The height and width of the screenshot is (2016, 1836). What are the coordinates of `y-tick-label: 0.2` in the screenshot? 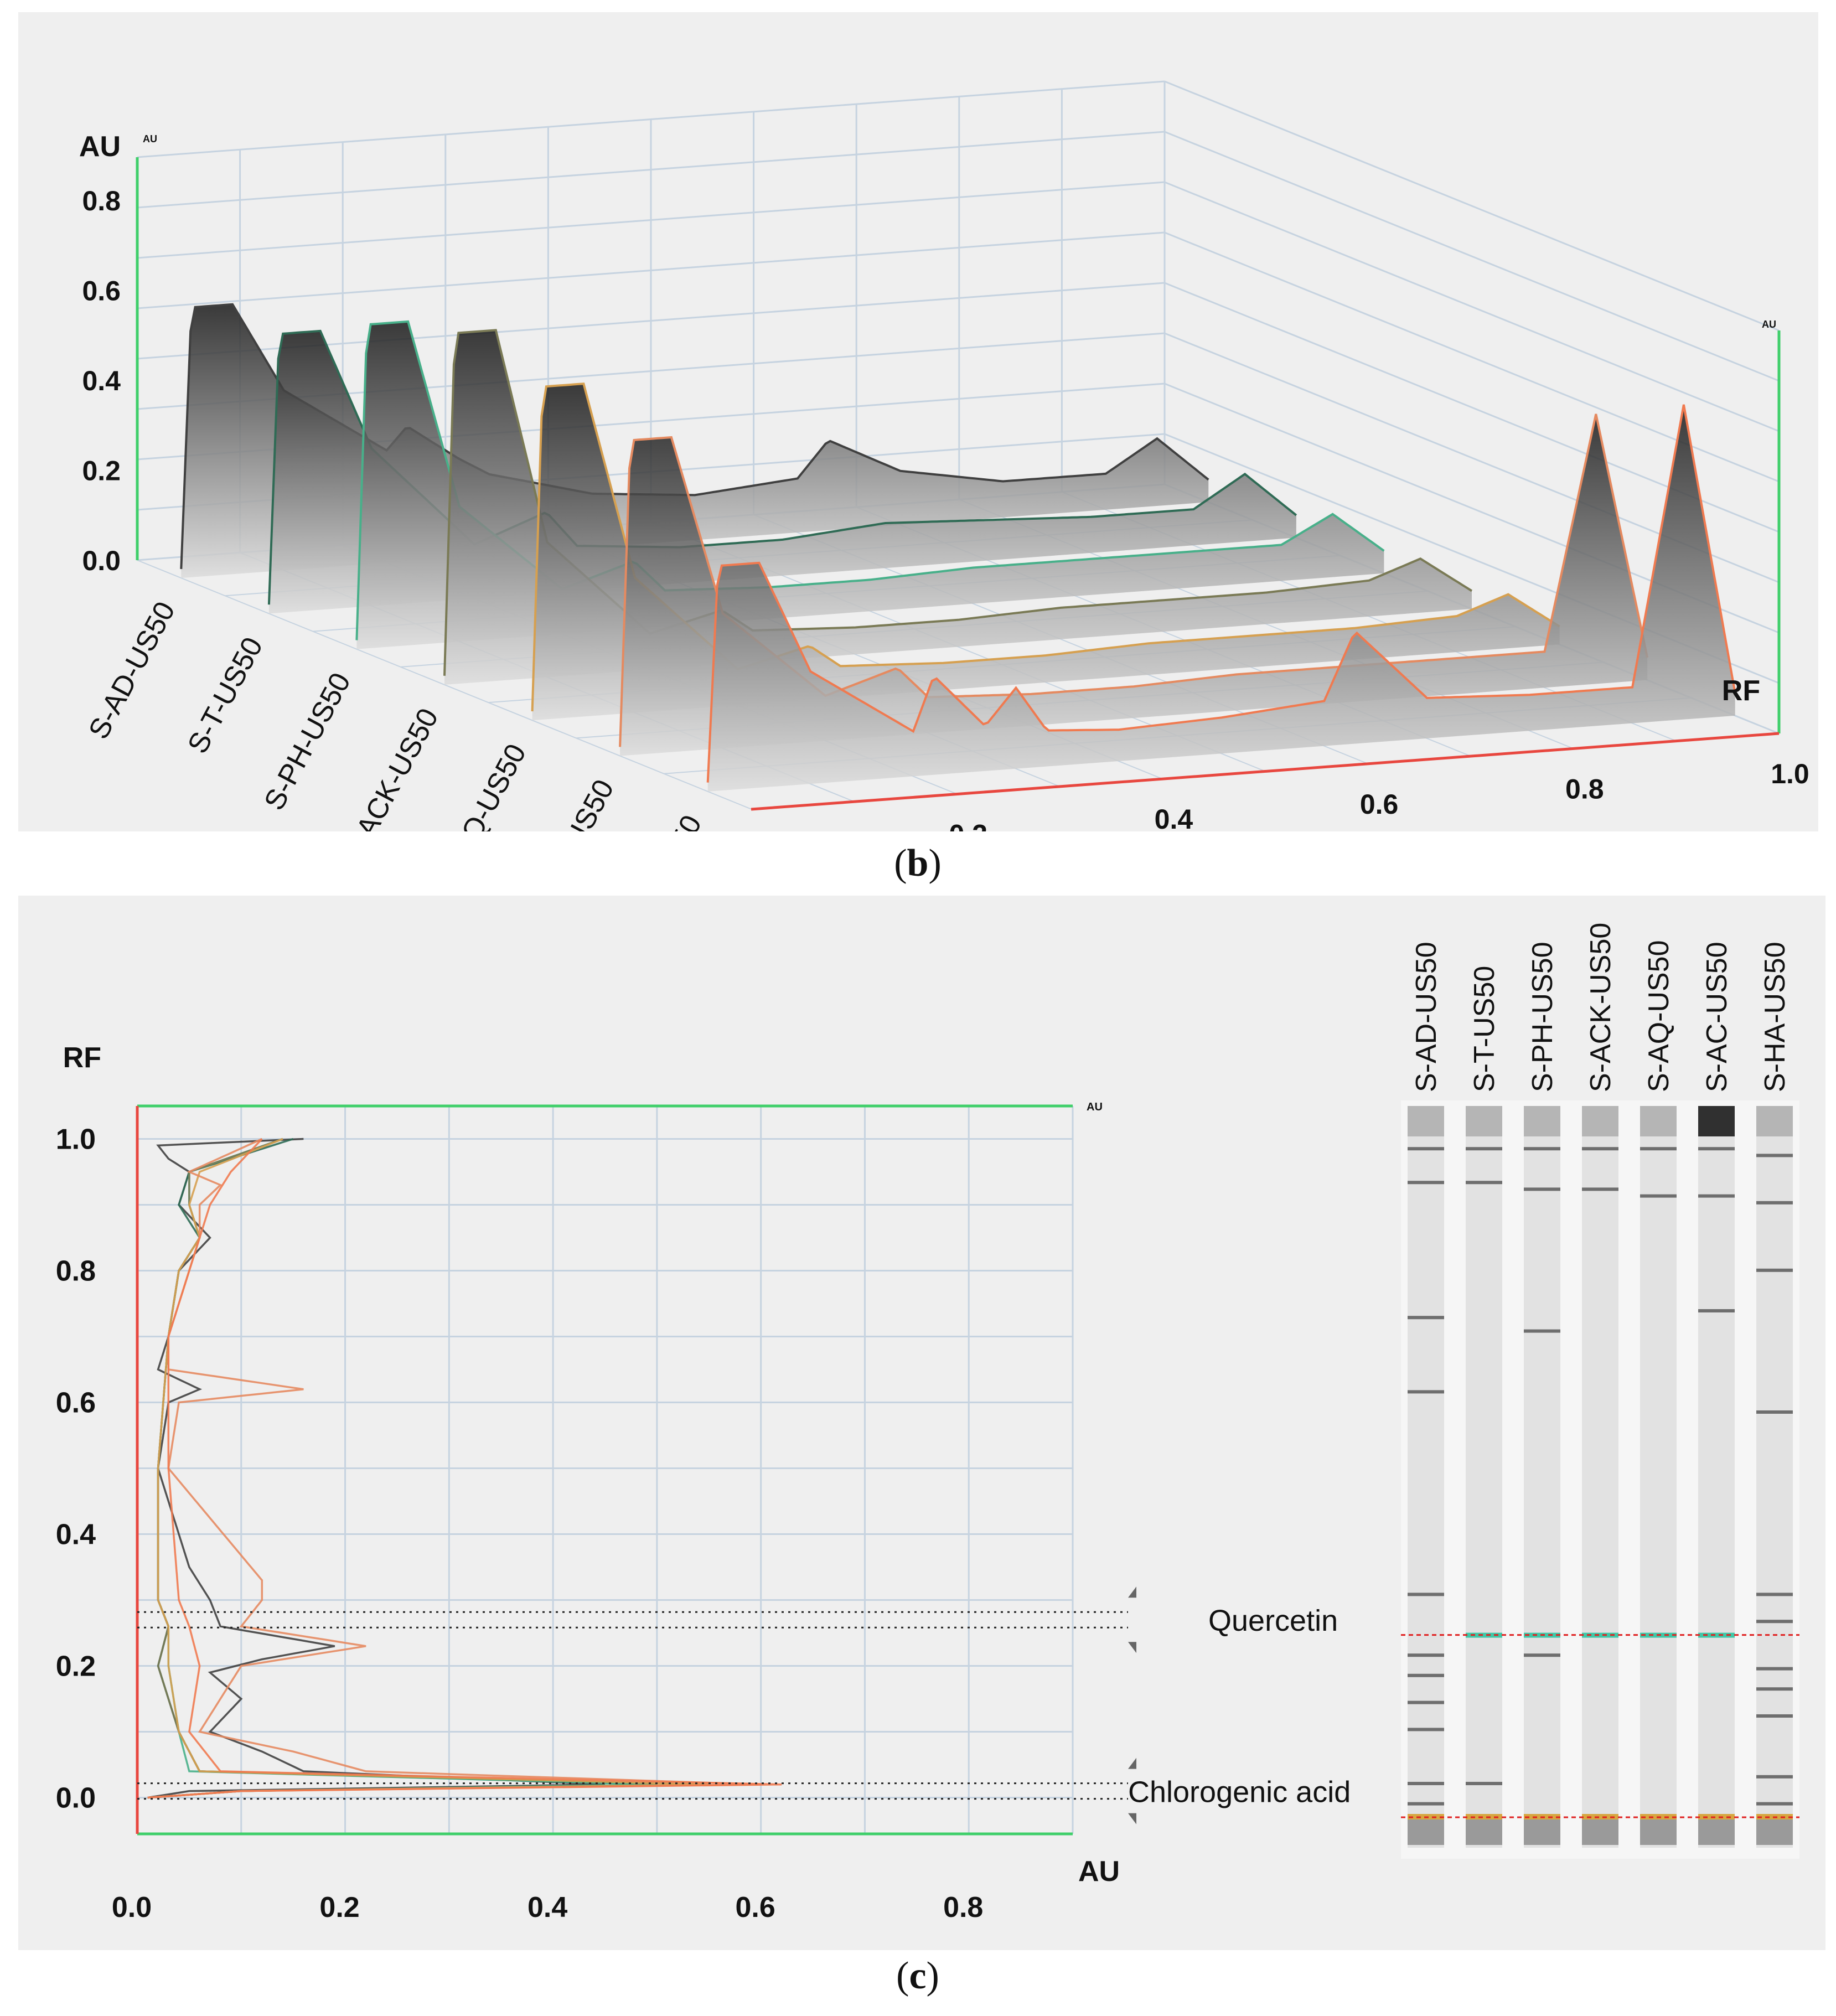 It's located at (76, 1667).